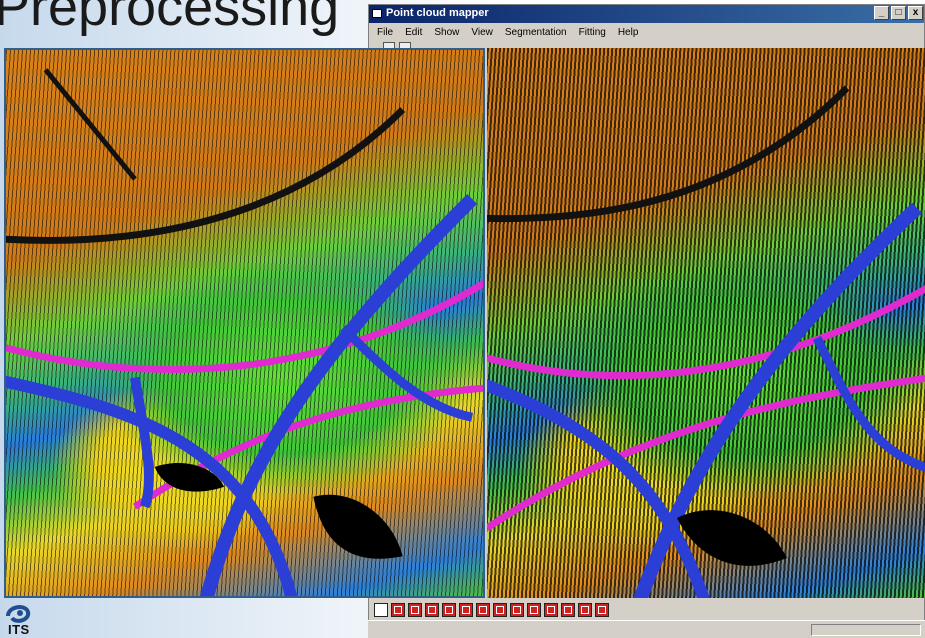  I want to click on menu-file: File, so click(385, 32).